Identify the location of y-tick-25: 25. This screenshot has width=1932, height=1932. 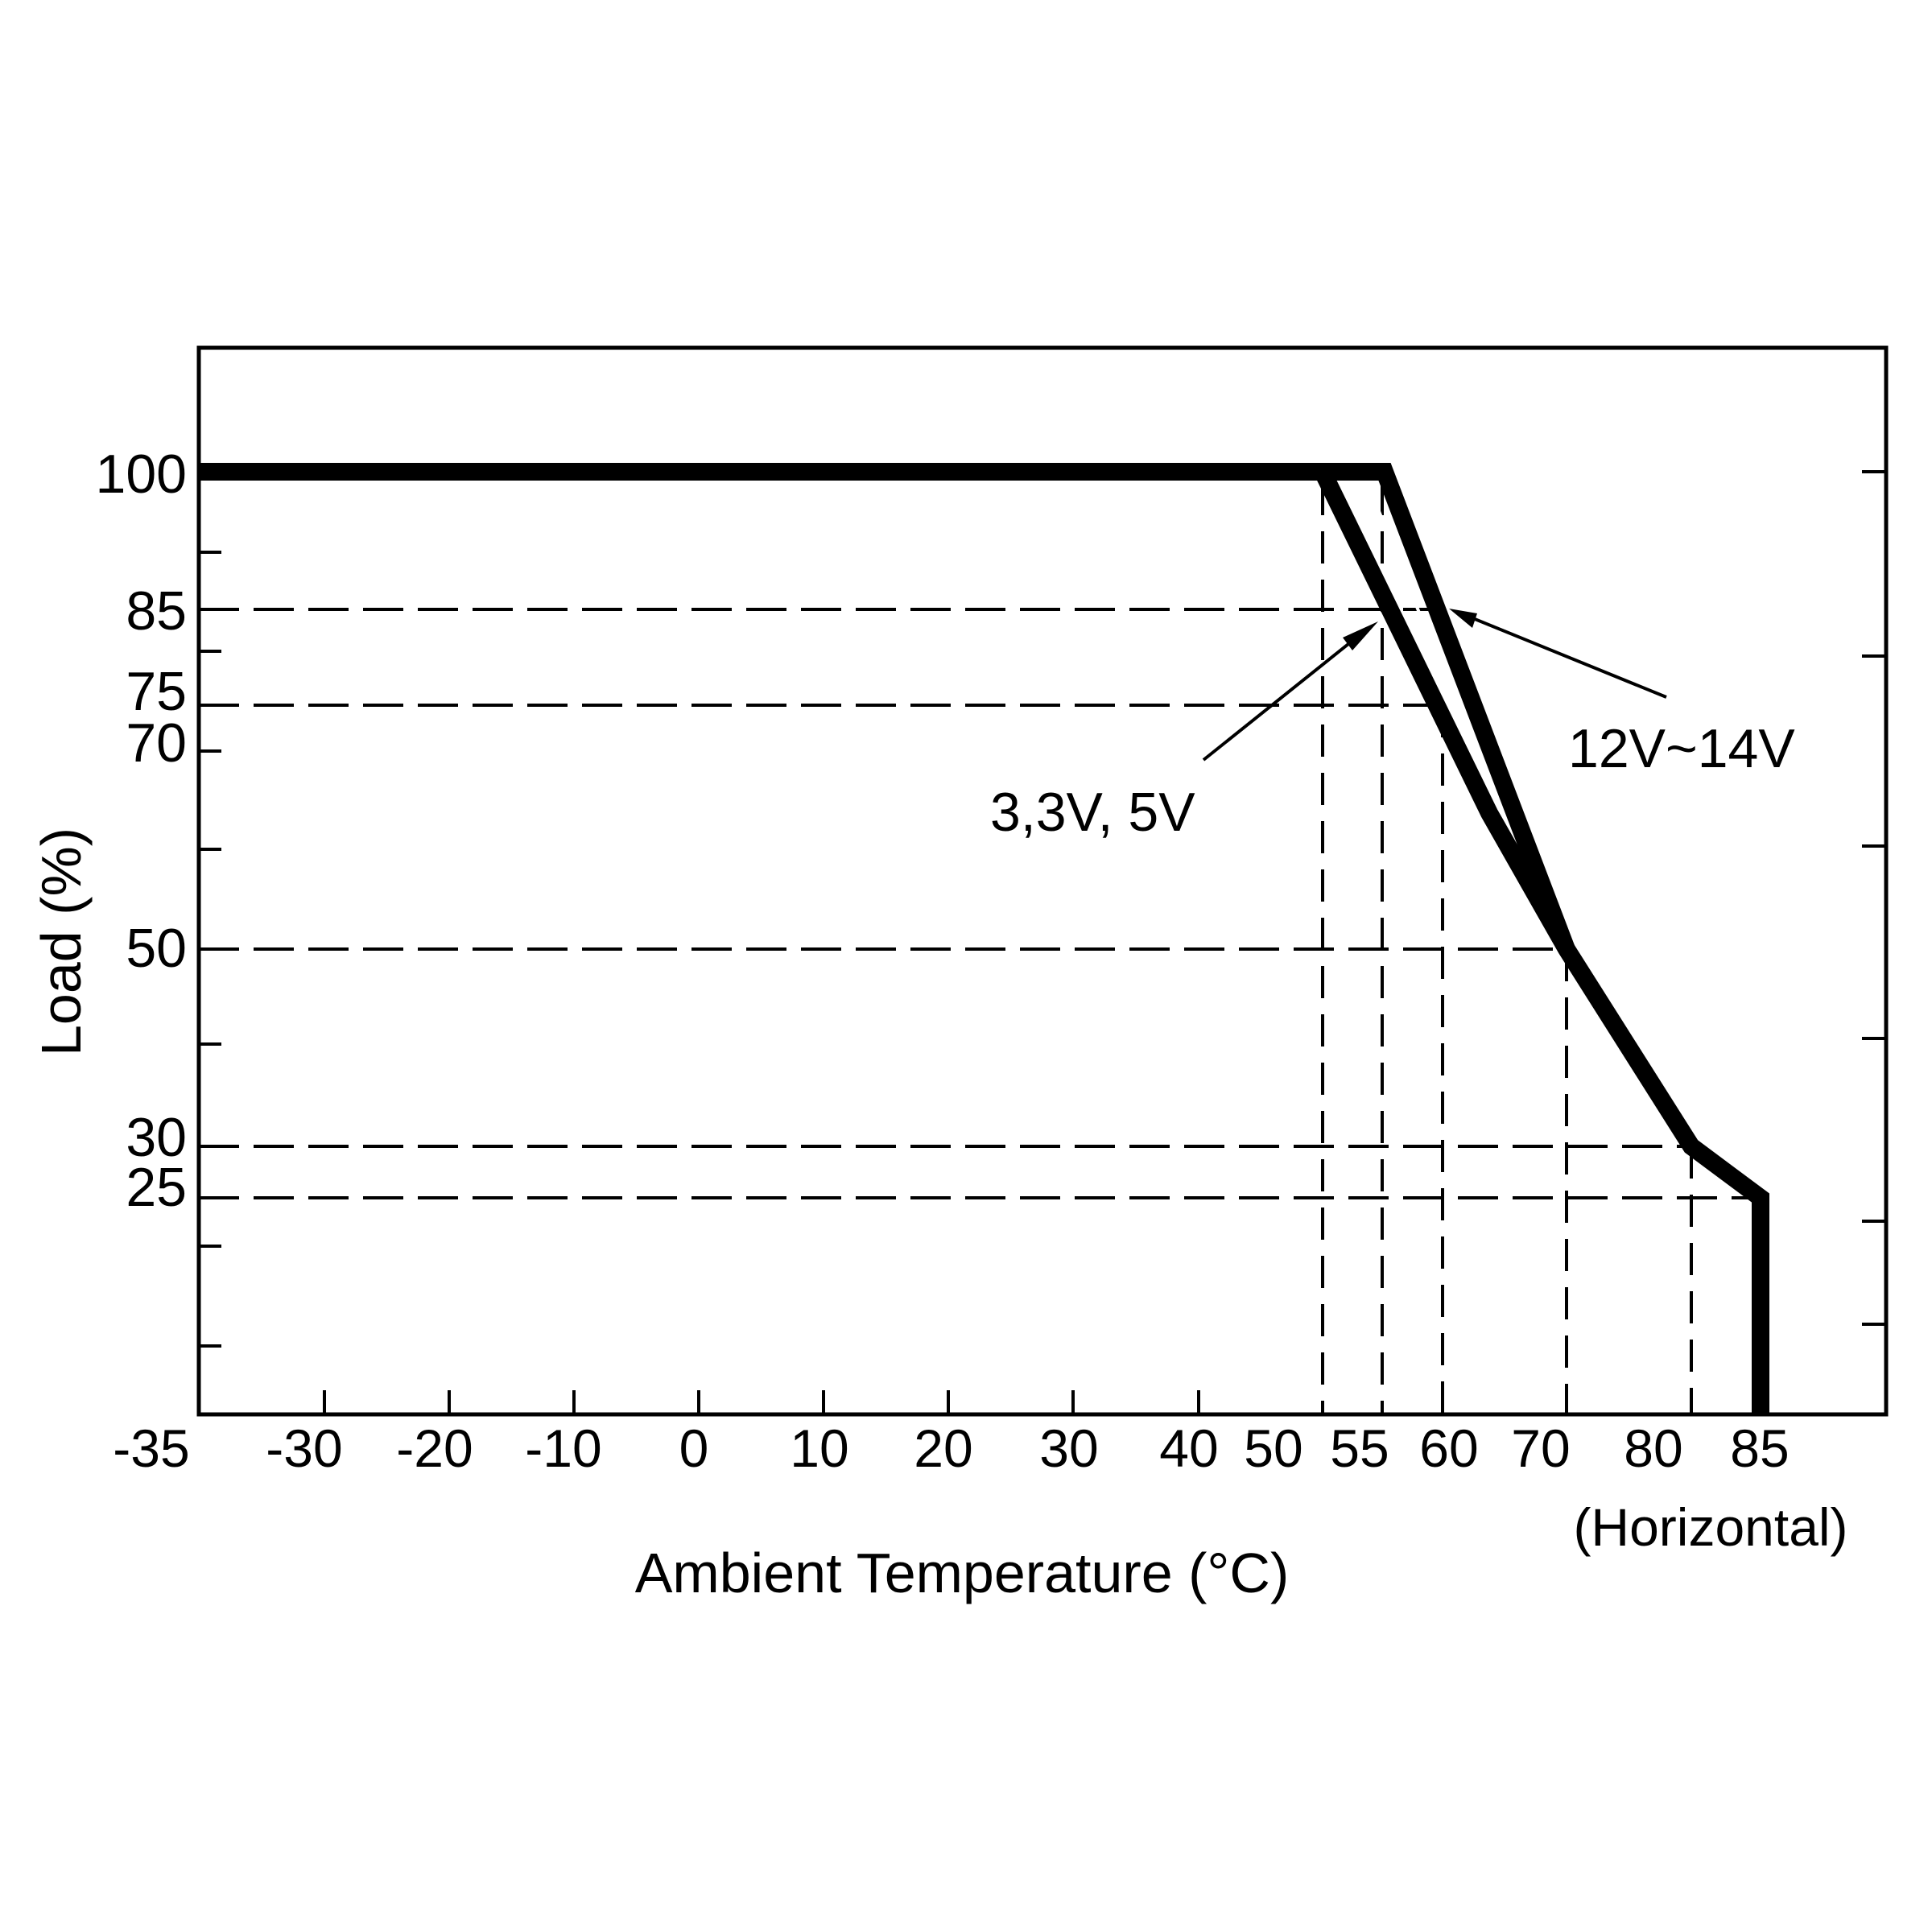
(156, 1187).